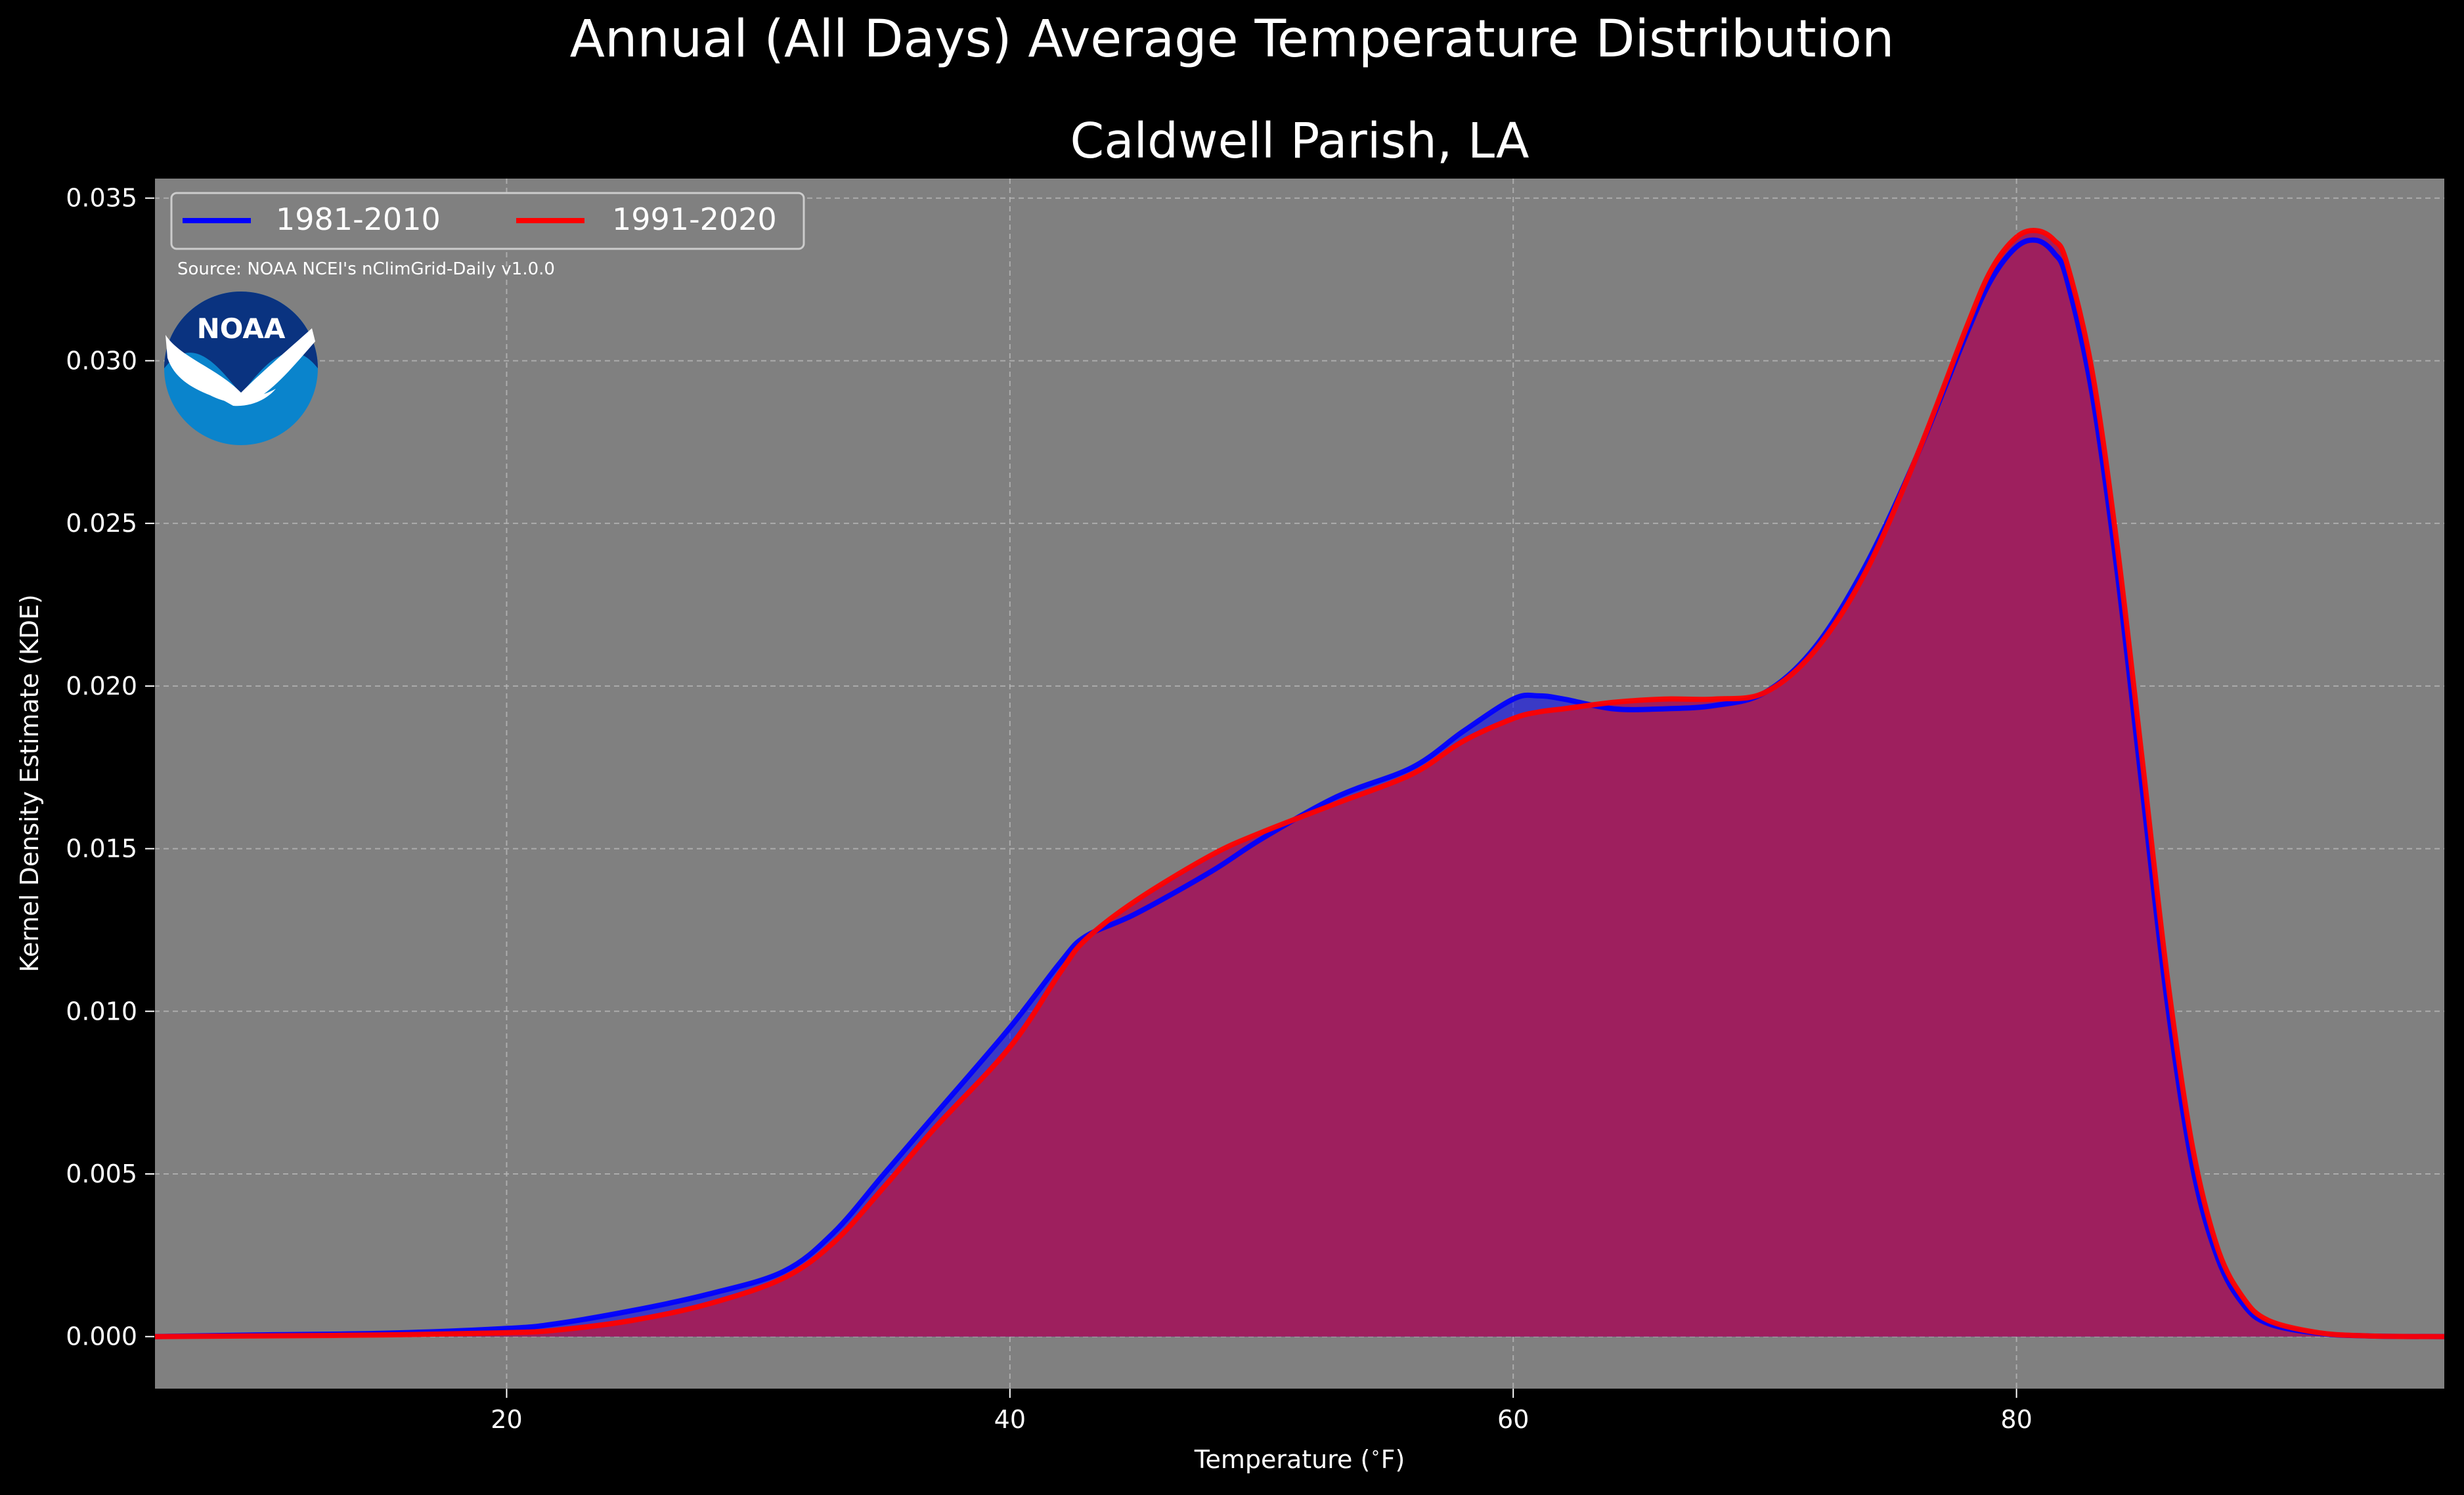 This screenshot has width=2464, height=1495. I want to click on y-axis: 0.000 0.005 0.010 0.015 0.020 0.025 0.030 0.035, so click(110, 767).